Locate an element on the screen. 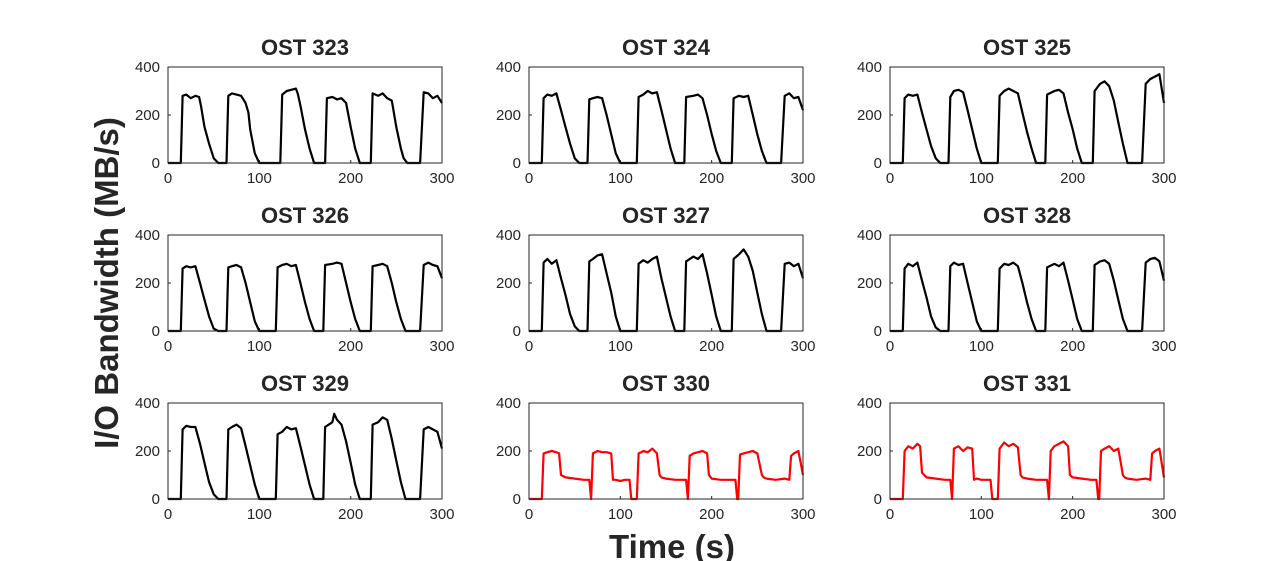 This screenshot has height=561, width=1287. subplot-title: OST 328 is located at coordinates (1027, 215).